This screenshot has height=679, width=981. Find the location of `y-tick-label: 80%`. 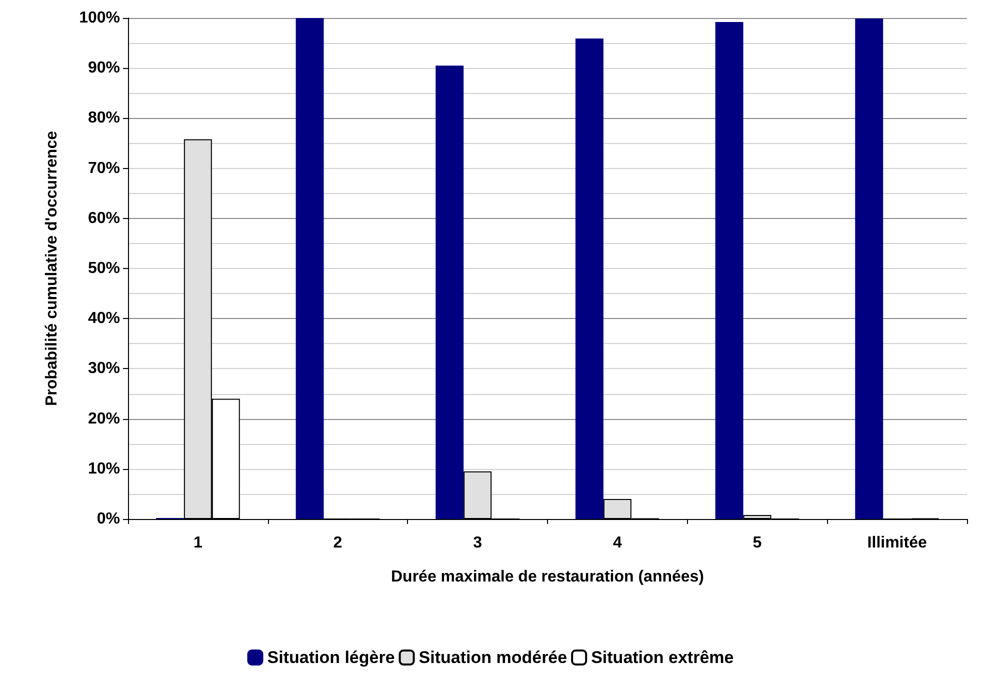

y-tick-label: 80% is located at coordinates (104, 118).